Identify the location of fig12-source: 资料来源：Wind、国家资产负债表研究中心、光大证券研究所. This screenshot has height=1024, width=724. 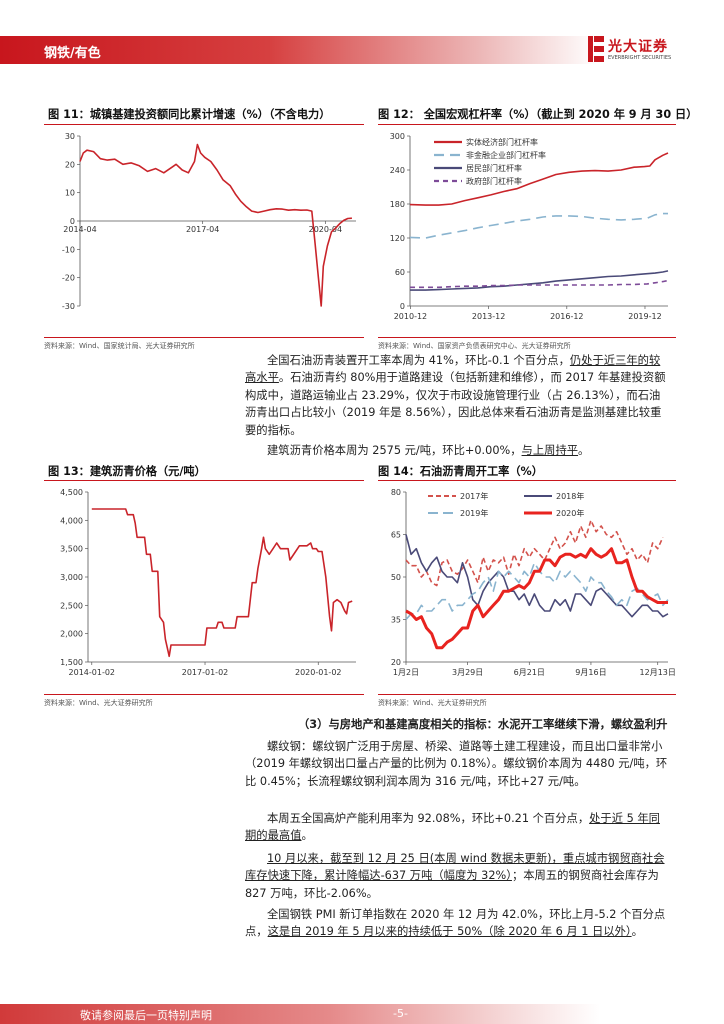
(474, 346).